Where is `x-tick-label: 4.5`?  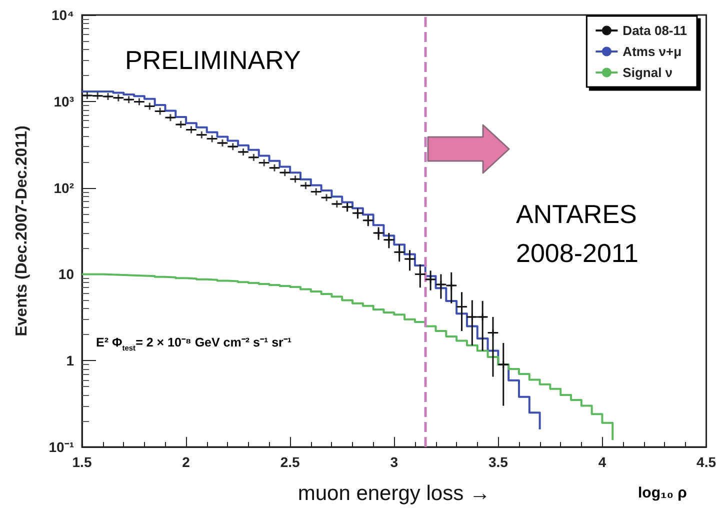
x-tick-label: 4.5 is located at coordinates (706, 462).